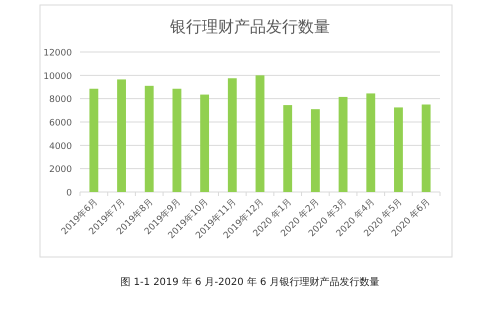 Image resolution: width=500 pixels, height=335 pixels. What do you see at coordinates (60, 147) in the screenshot?
I see `y-tick-label: 4000` at bounding box center [60, 147].